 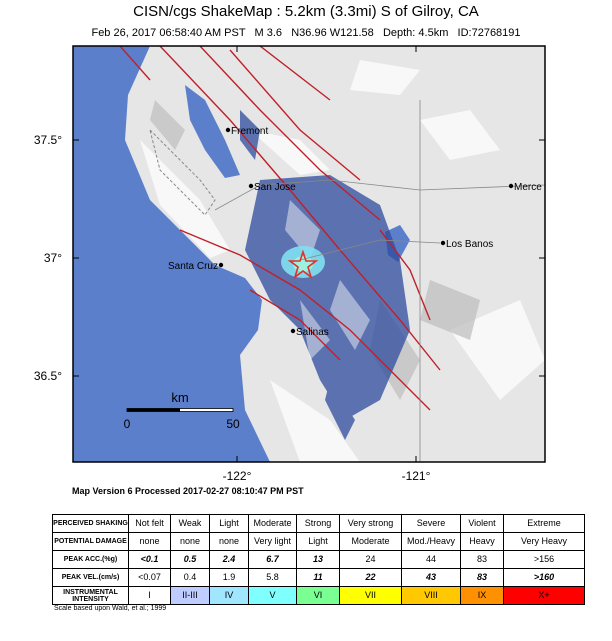 I want to click on legend-cell: 24, so click(x=370, y=559).